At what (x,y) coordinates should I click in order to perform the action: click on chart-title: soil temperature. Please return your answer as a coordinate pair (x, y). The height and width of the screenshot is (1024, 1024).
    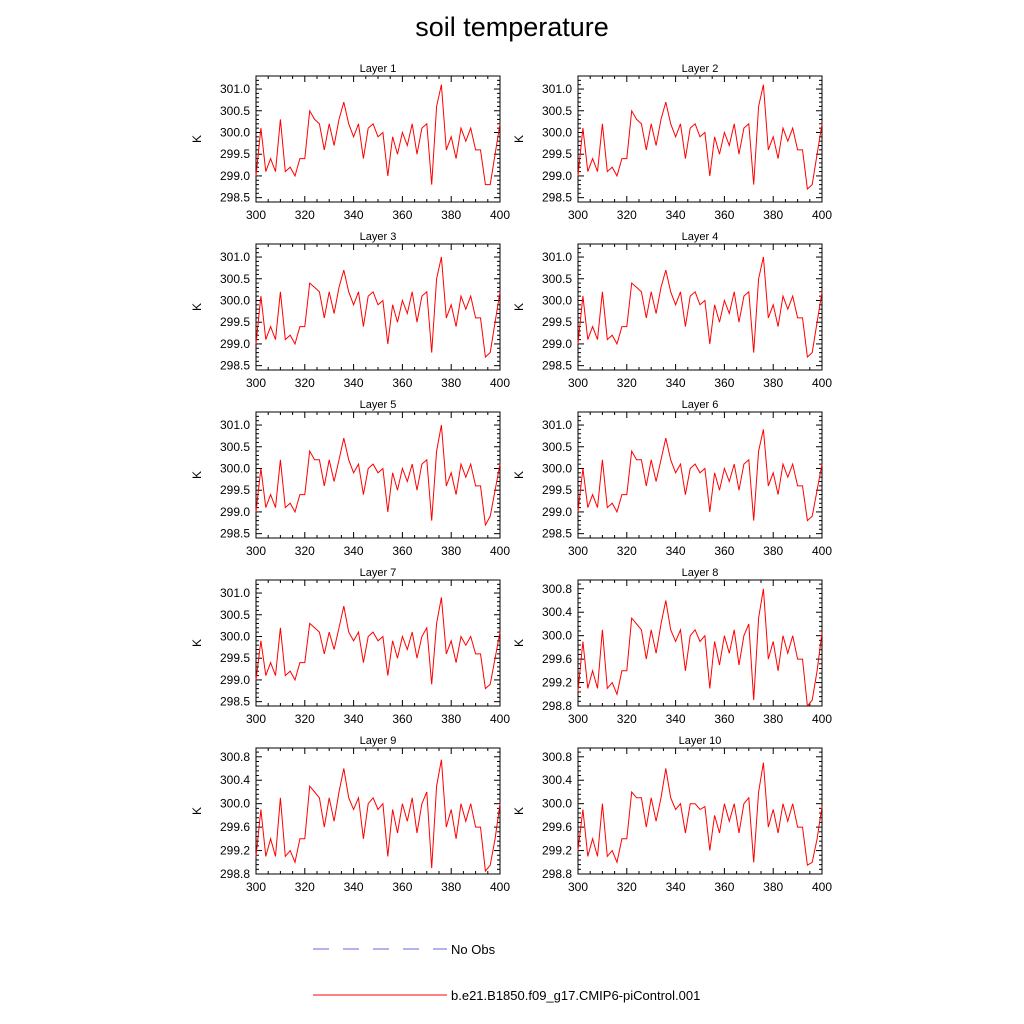
    Looking at the image, I should click on (512, 27).